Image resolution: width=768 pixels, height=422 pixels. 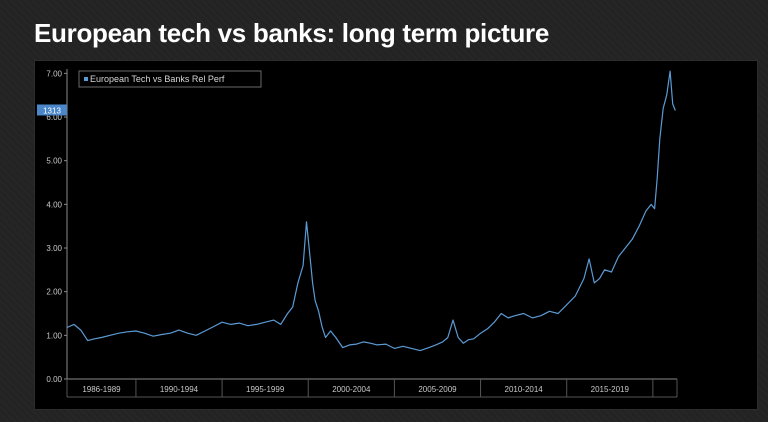 What do you see at coordinates (54, 117) in the screenshot?
I see `y-tick-label: 6.00` at bounding box center [54, 117].